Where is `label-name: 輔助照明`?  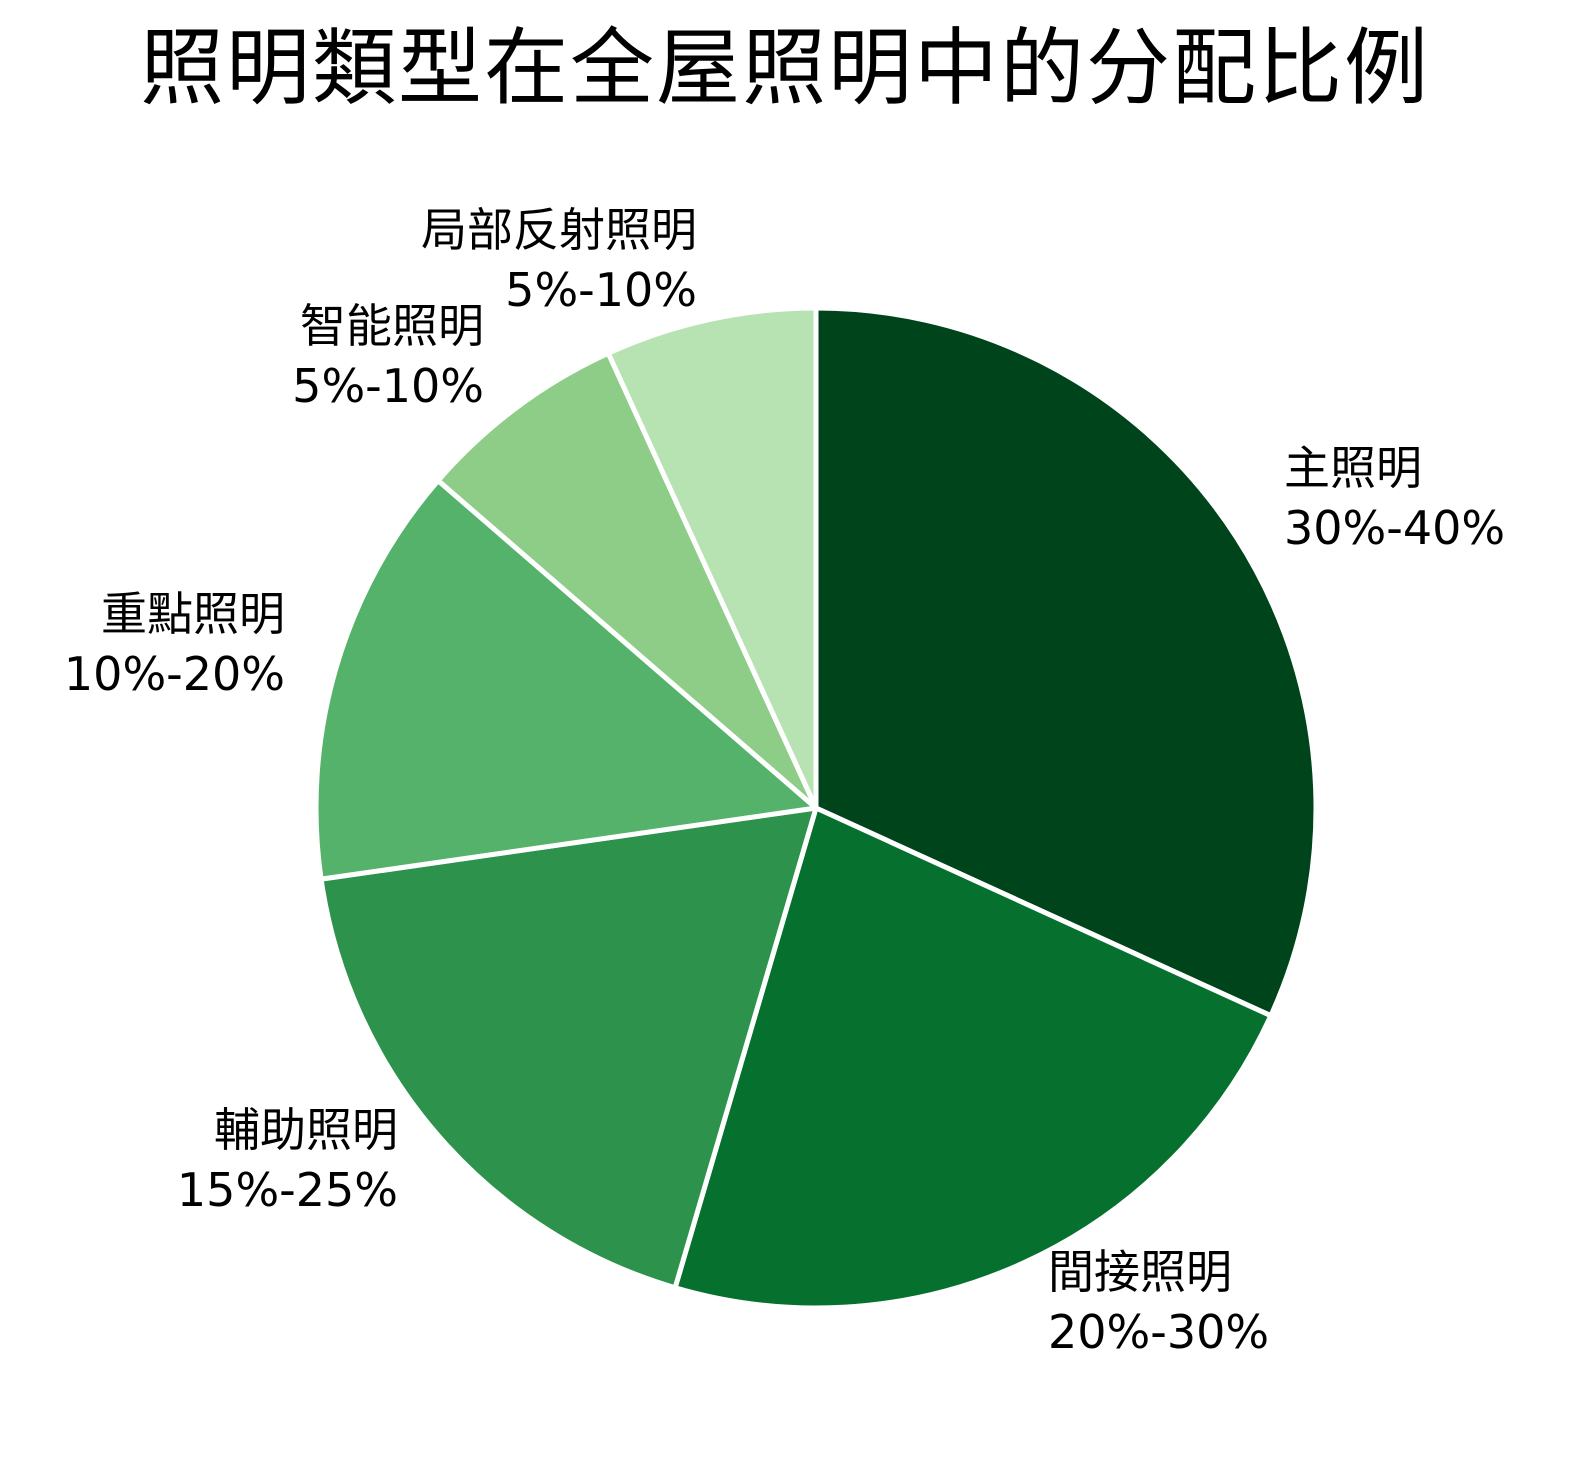 label-name: 輔助照明 is located at coordinates (306, 1130).